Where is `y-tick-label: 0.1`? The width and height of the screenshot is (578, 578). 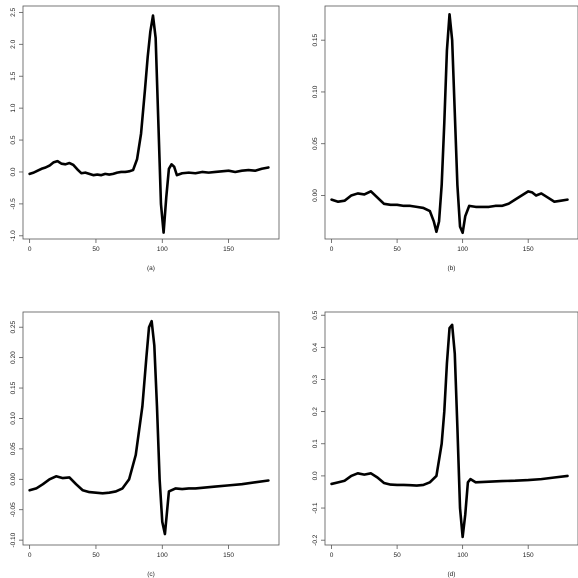
y-tick-label: 0.1 is located at coordinates (315, 443).